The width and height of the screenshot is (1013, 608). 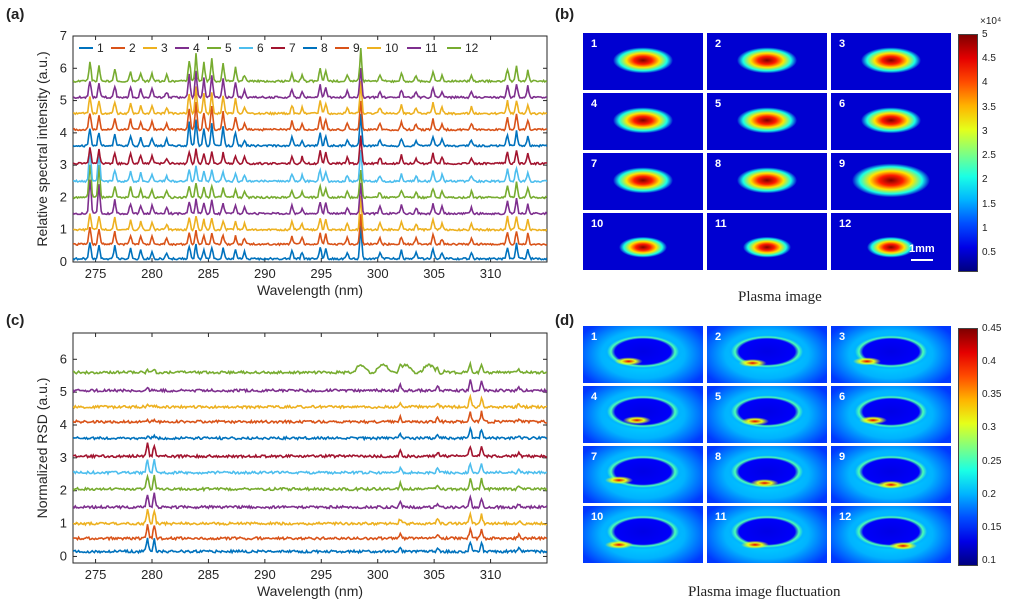 I want to click on fluctuation-tile-label: 2, so click(x=718, y=337).